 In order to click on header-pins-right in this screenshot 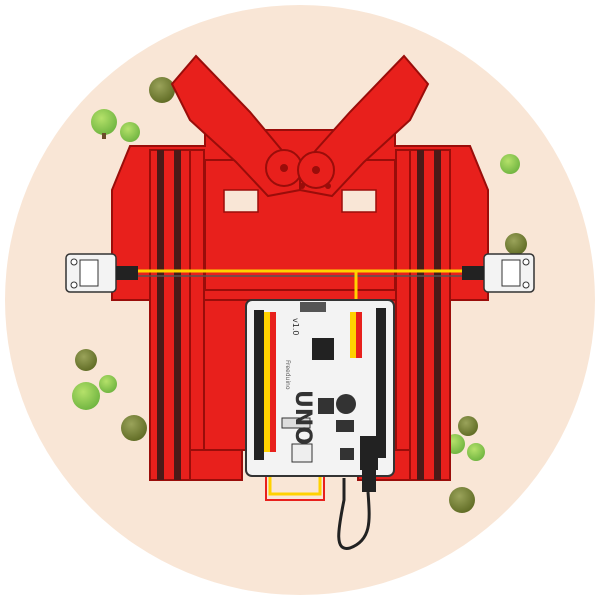, I will do `click(356, 335)`.